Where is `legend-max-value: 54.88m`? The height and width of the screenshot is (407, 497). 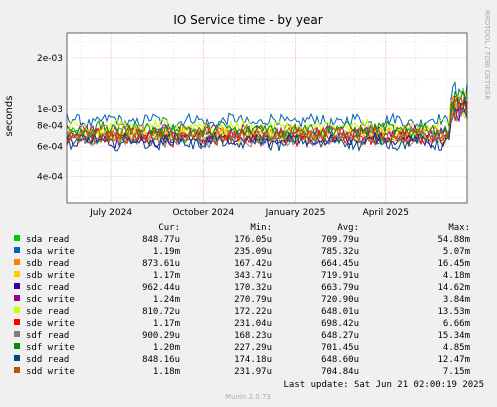
legend-max-value: 54.88m is located at coordinates (453, 240).